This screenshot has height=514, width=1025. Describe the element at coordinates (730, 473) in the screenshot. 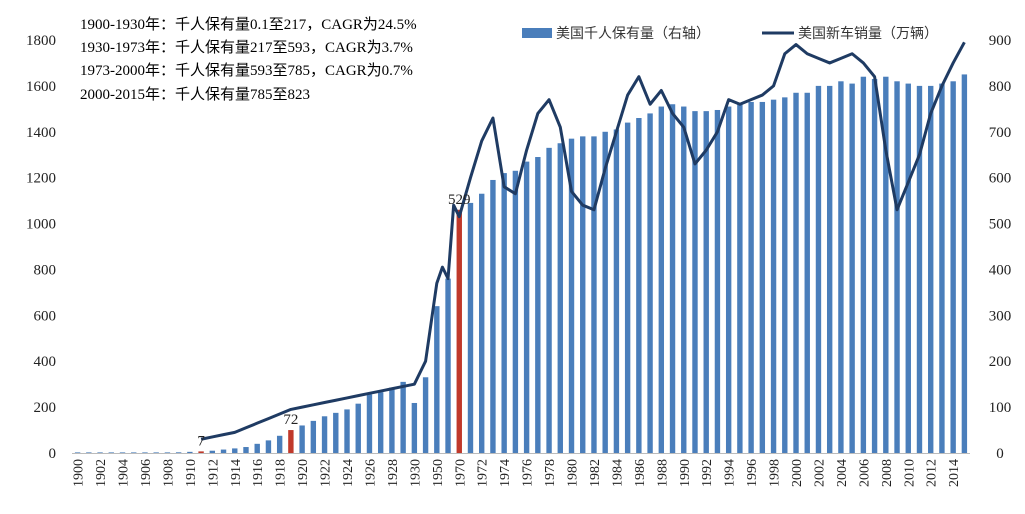

I see `x-axis-tick-label: 1994` at that location.